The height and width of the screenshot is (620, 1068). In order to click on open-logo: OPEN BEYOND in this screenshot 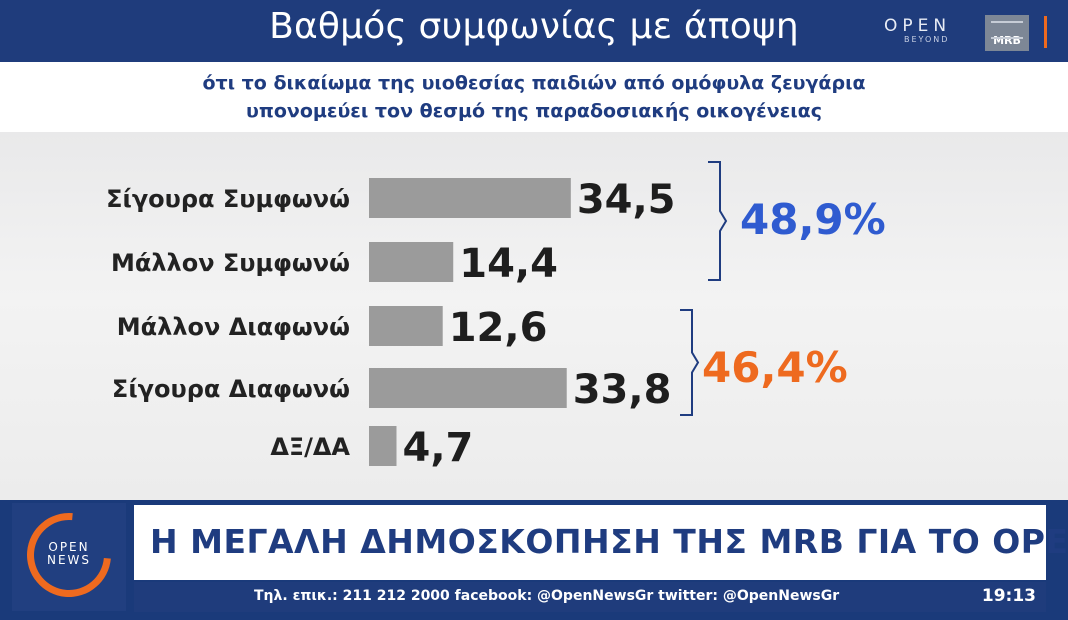, I will do `click(917, 30)`.